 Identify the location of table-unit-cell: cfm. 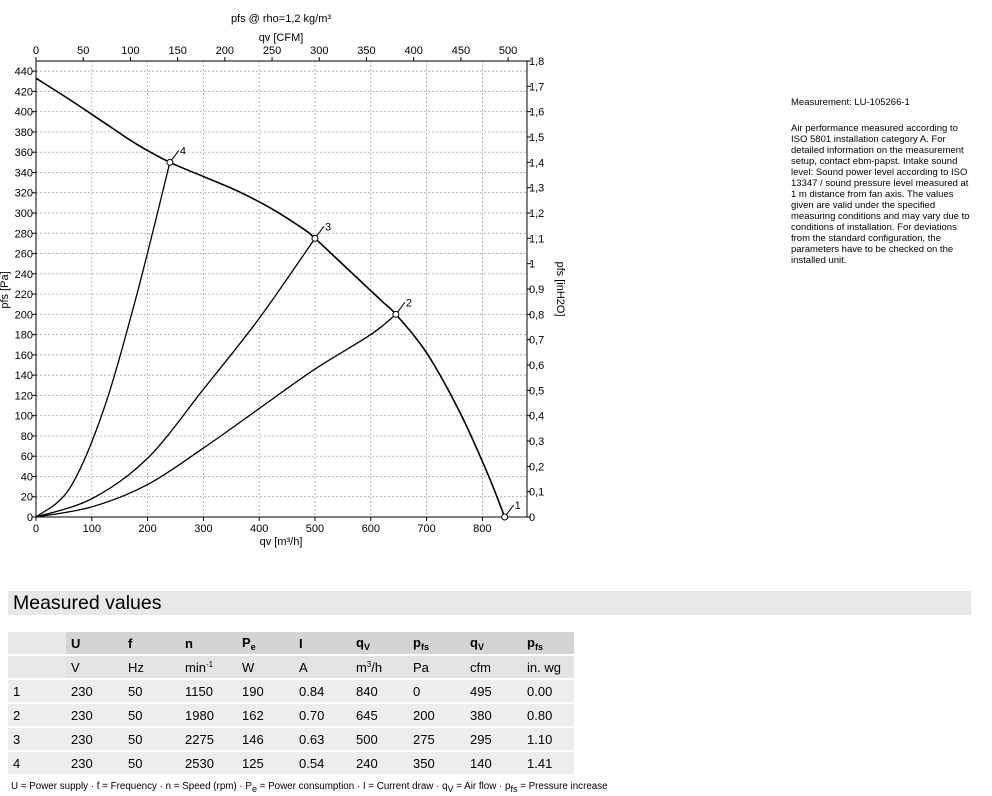
(493, 667).